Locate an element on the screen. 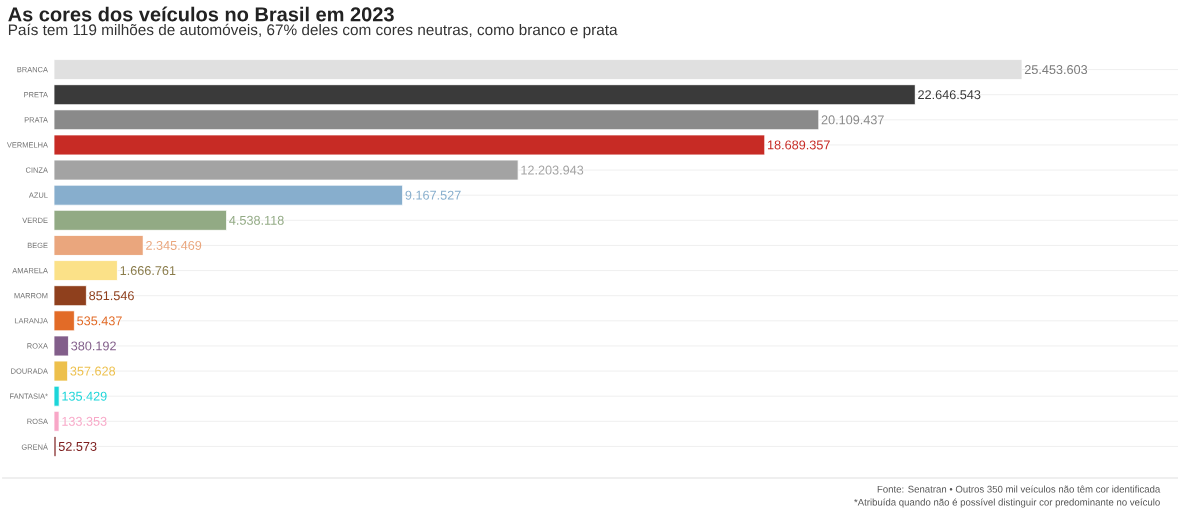 This screenshot has width=1200, height=512. data-label: 2.345.469 is located at coordinates (174, 245).